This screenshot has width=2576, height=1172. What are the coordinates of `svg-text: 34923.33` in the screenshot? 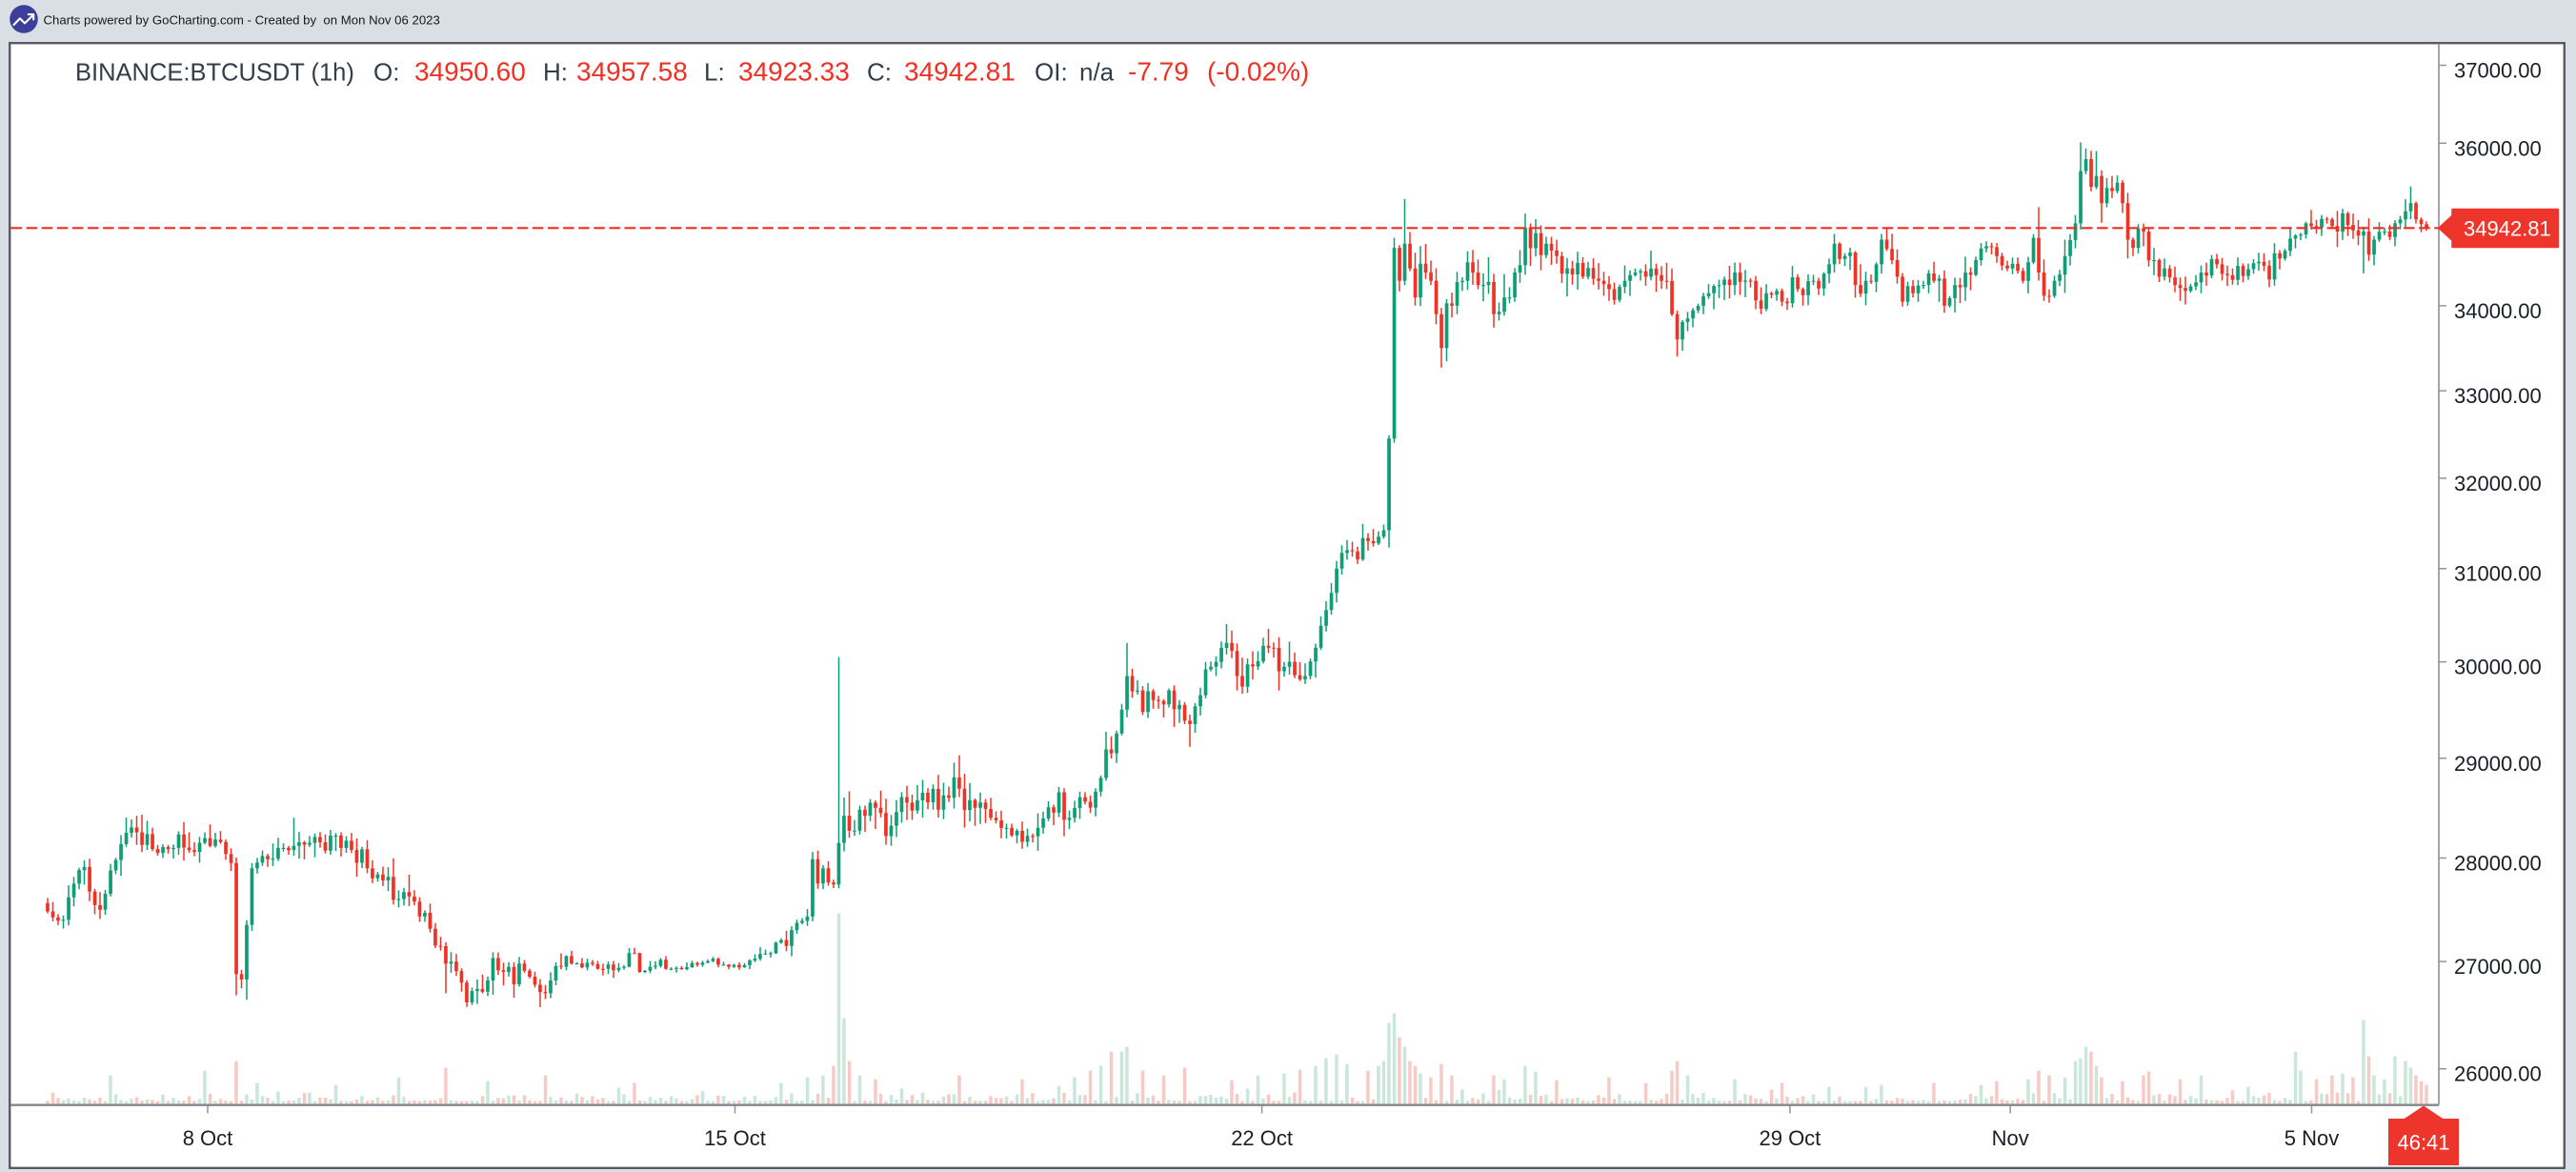 It's located at (794, 72).